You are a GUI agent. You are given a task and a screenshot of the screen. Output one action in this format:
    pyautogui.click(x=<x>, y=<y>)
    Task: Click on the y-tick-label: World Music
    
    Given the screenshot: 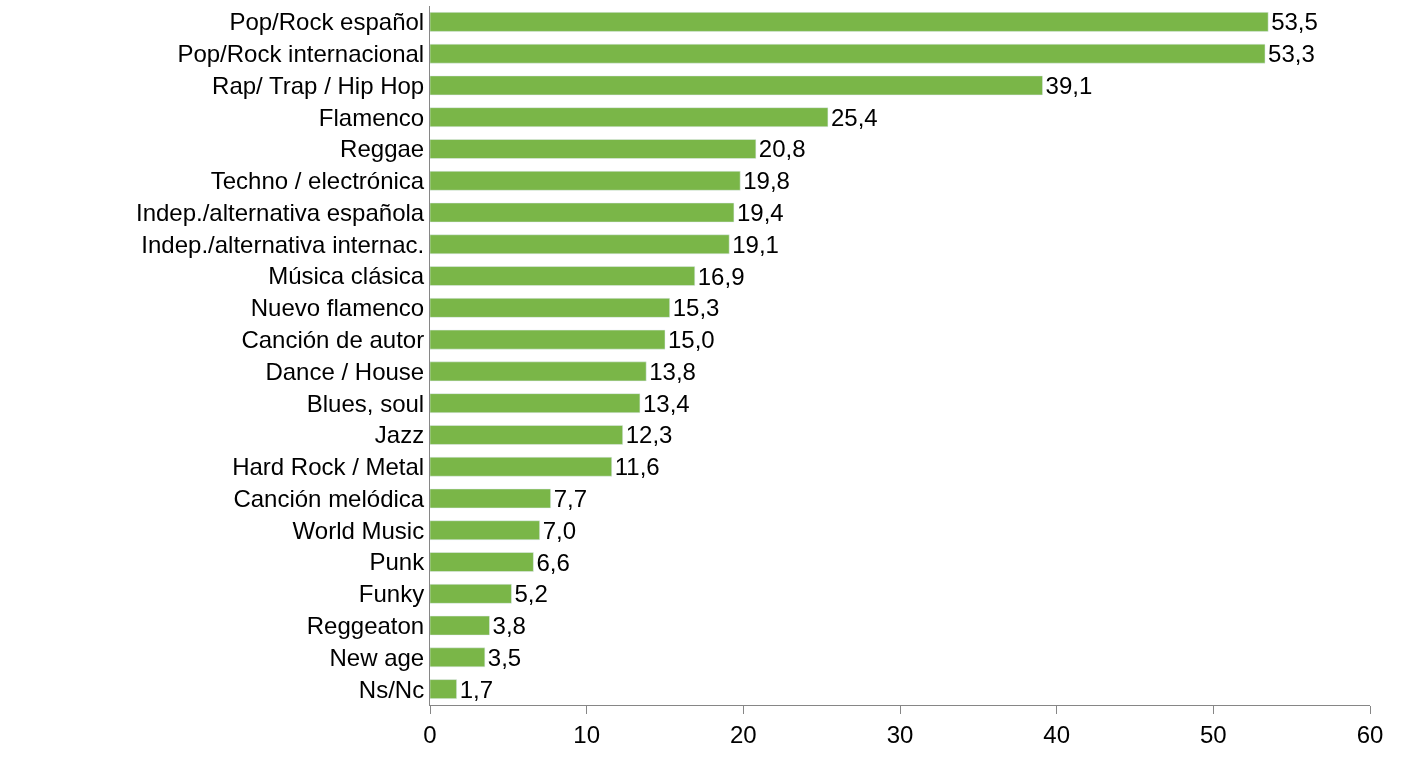 What is the action you would take?
    pyautogui.click(x=358, y=530)
    